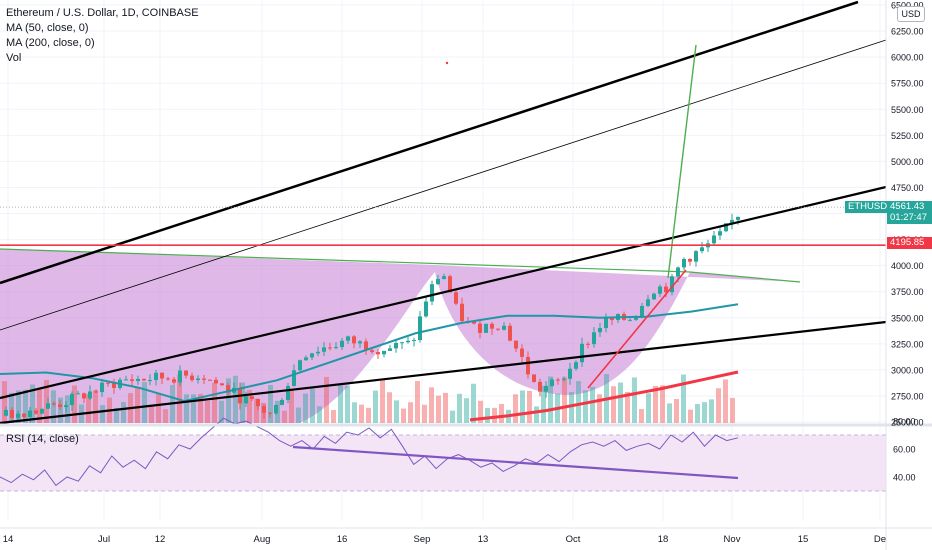  I want to click on price-tick-label: 6500.00, so click(907, 6).